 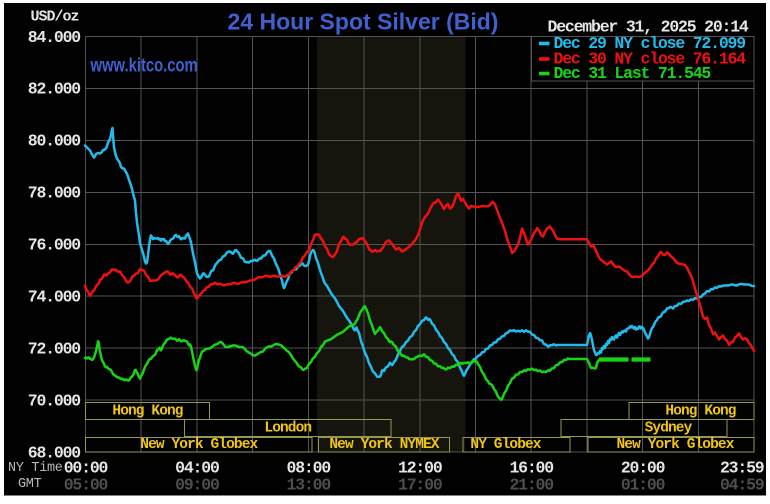 I want to click on svg-text: www.kitco.com, so click(x=144, y=65).